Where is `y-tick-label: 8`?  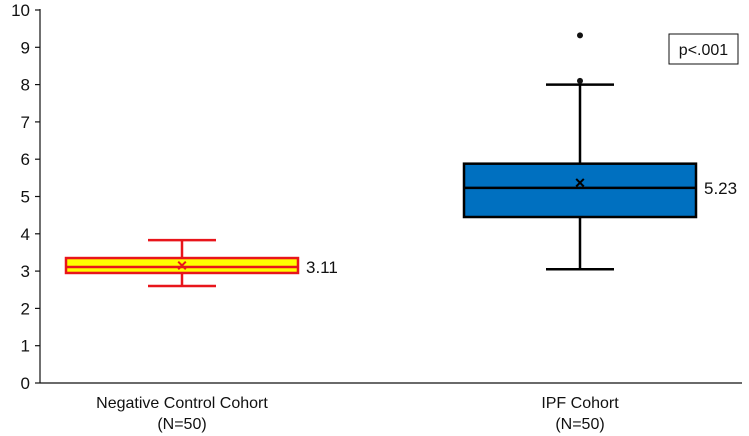 y-tick-label: 8 is located at coordinates (25, 85).